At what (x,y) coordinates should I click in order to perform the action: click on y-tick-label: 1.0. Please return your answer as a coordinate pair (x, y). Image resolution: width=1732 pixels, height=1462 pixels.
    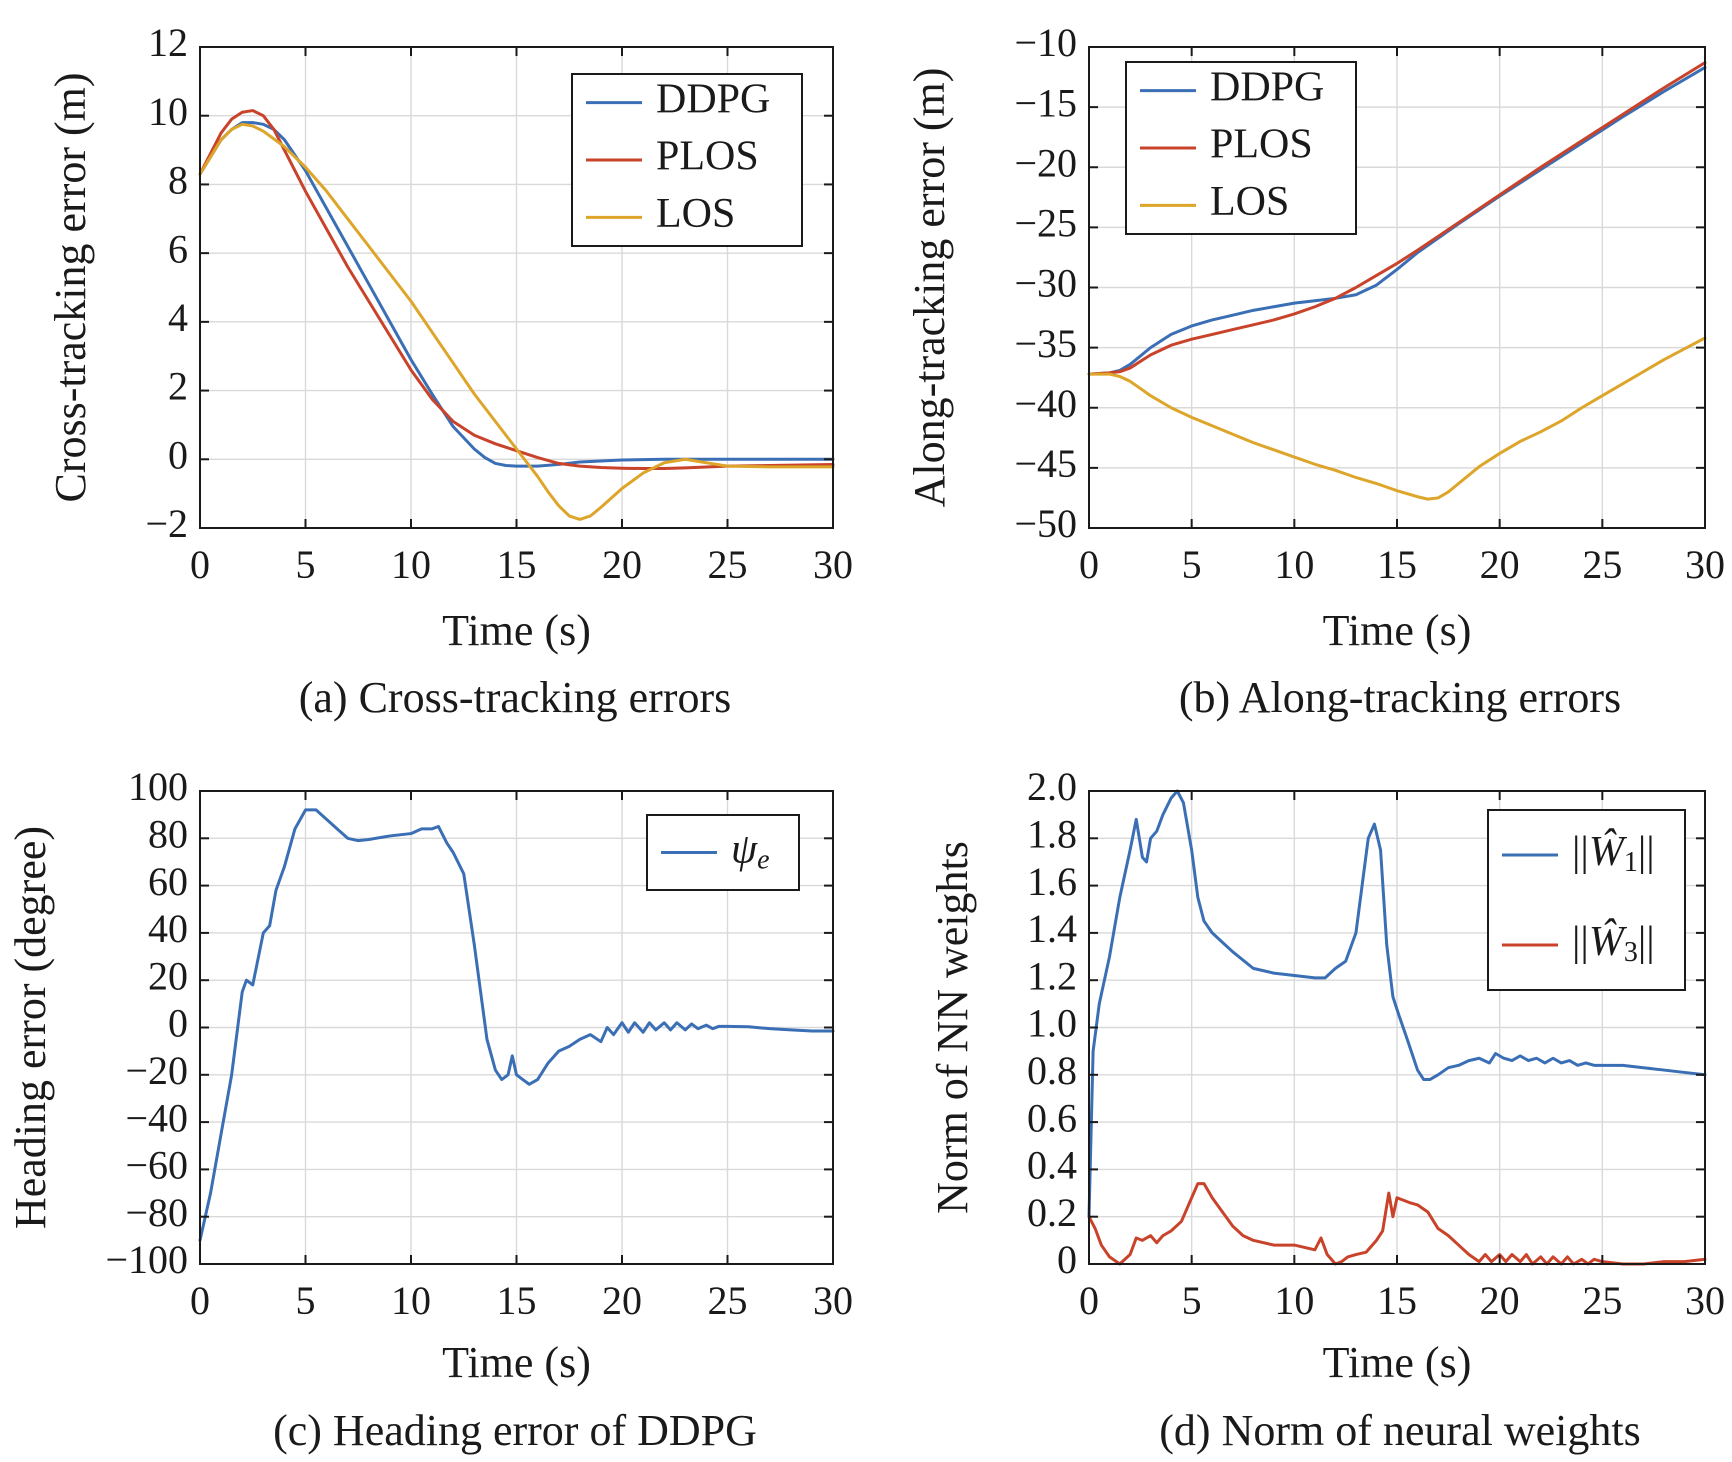
    Looking at the image, I should click on (1052, 1023).